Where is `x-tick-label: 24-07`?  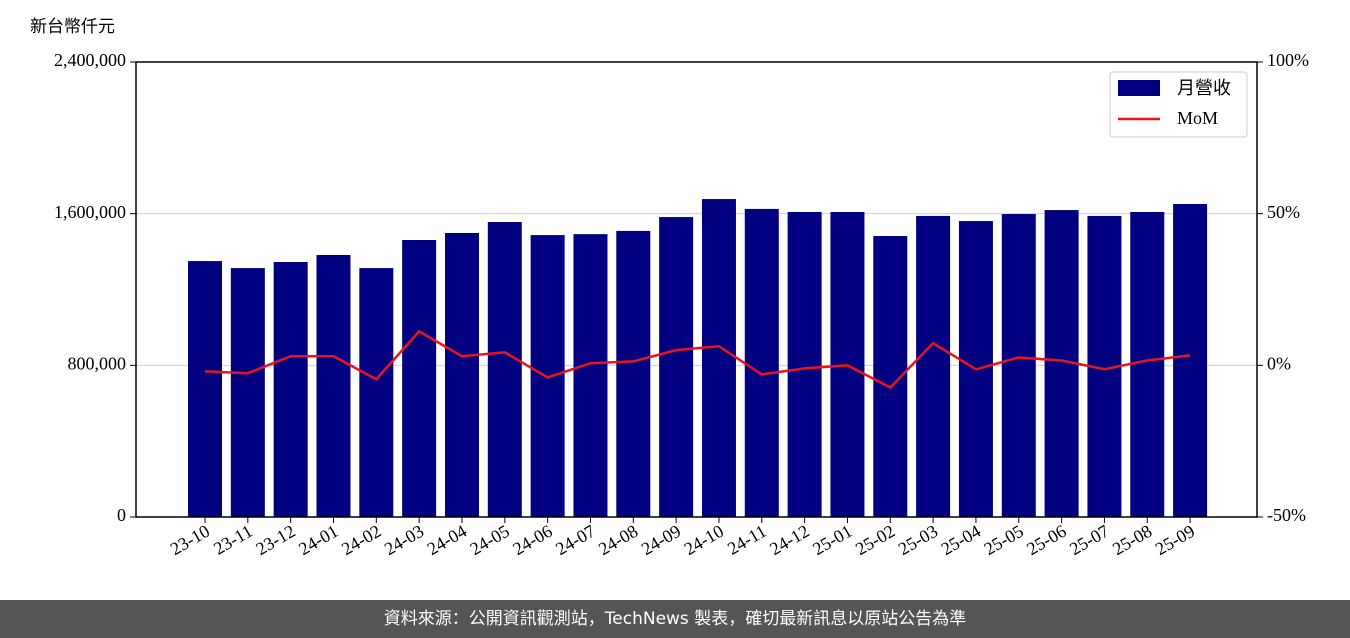
x-tick-label: 24-07 is located at coordinates (575, 540).